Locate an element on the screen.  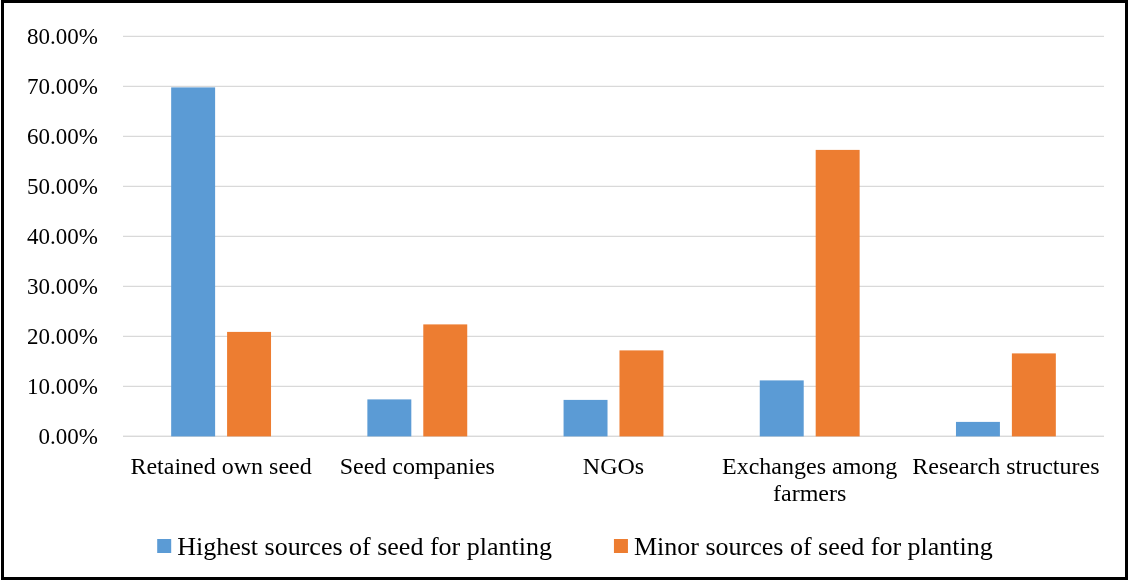
y-tick-label: 30.00% is located at coordinates (62, 286).